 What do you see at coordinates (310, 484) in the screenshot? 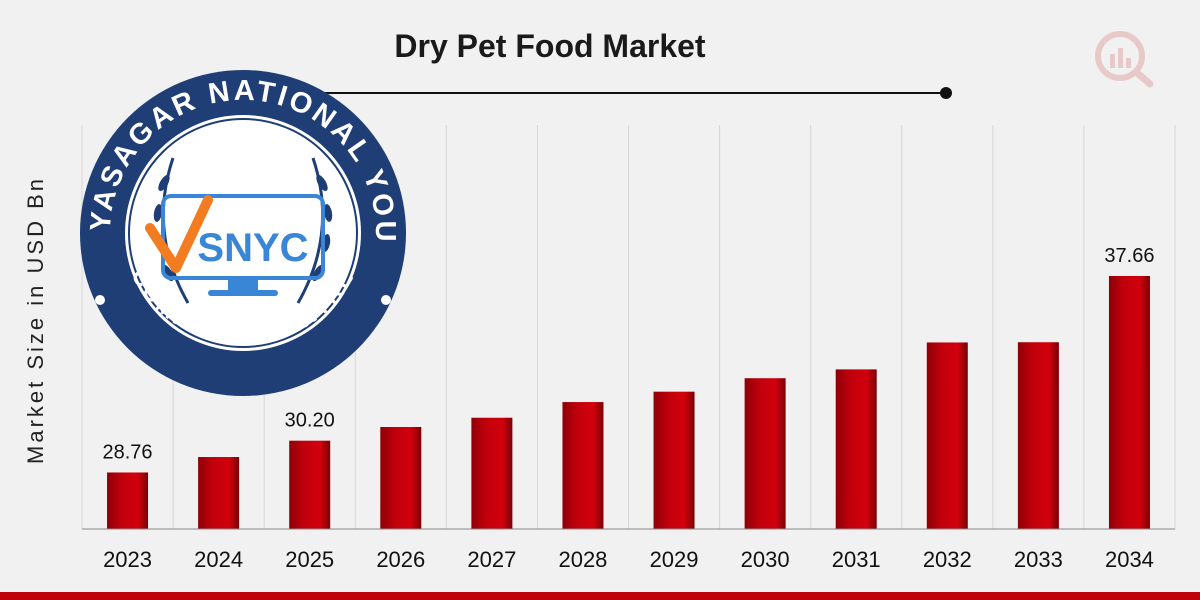
I see `bar-2025` at bounding box center [310, 484].